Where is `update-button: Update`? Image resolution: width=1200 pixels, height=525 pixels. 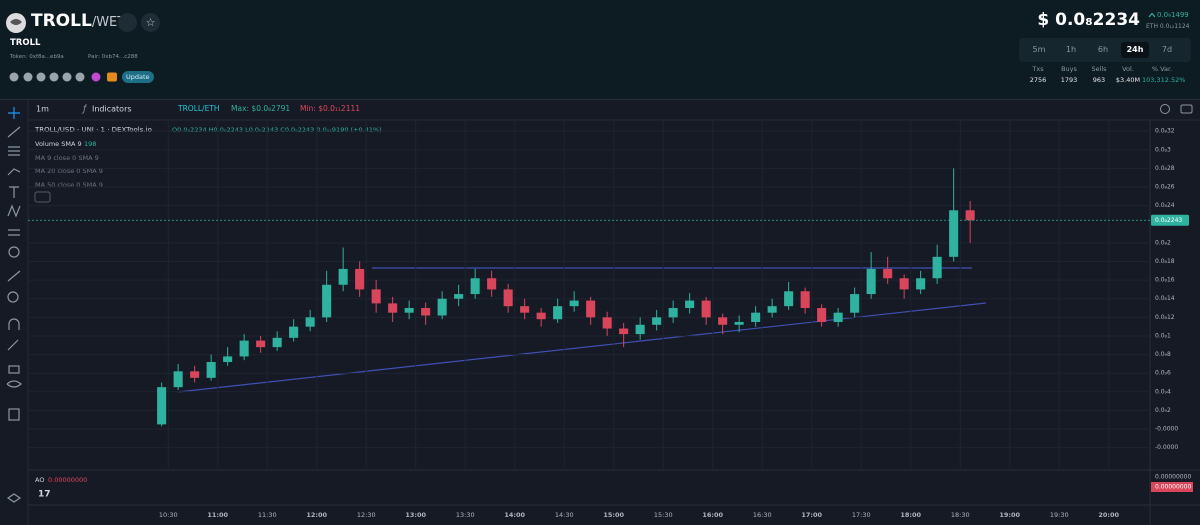 update-button: Update is located at coordinates (138, 77).